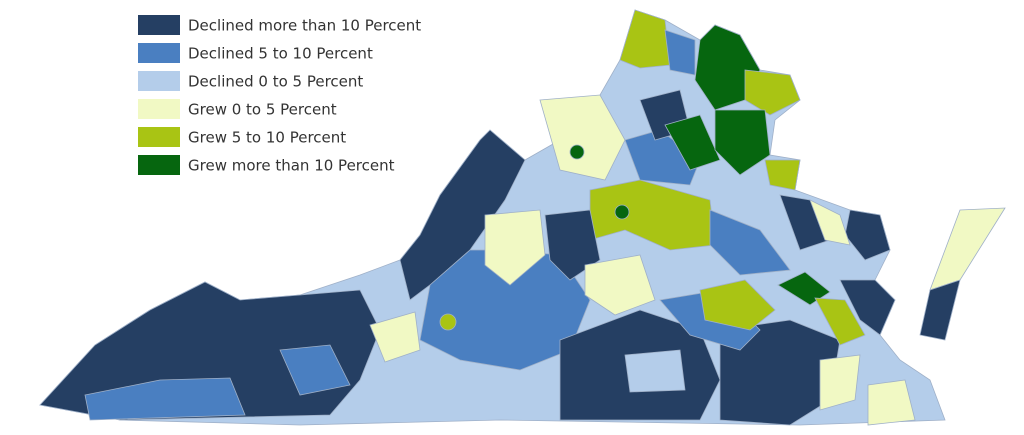 Image resolution: width=1024 pixels, height=435 pixels. Describe the element at coordinates (304, 26) in the screenshot. I see `legend-label: Declined more than 10 Percent` at that location.